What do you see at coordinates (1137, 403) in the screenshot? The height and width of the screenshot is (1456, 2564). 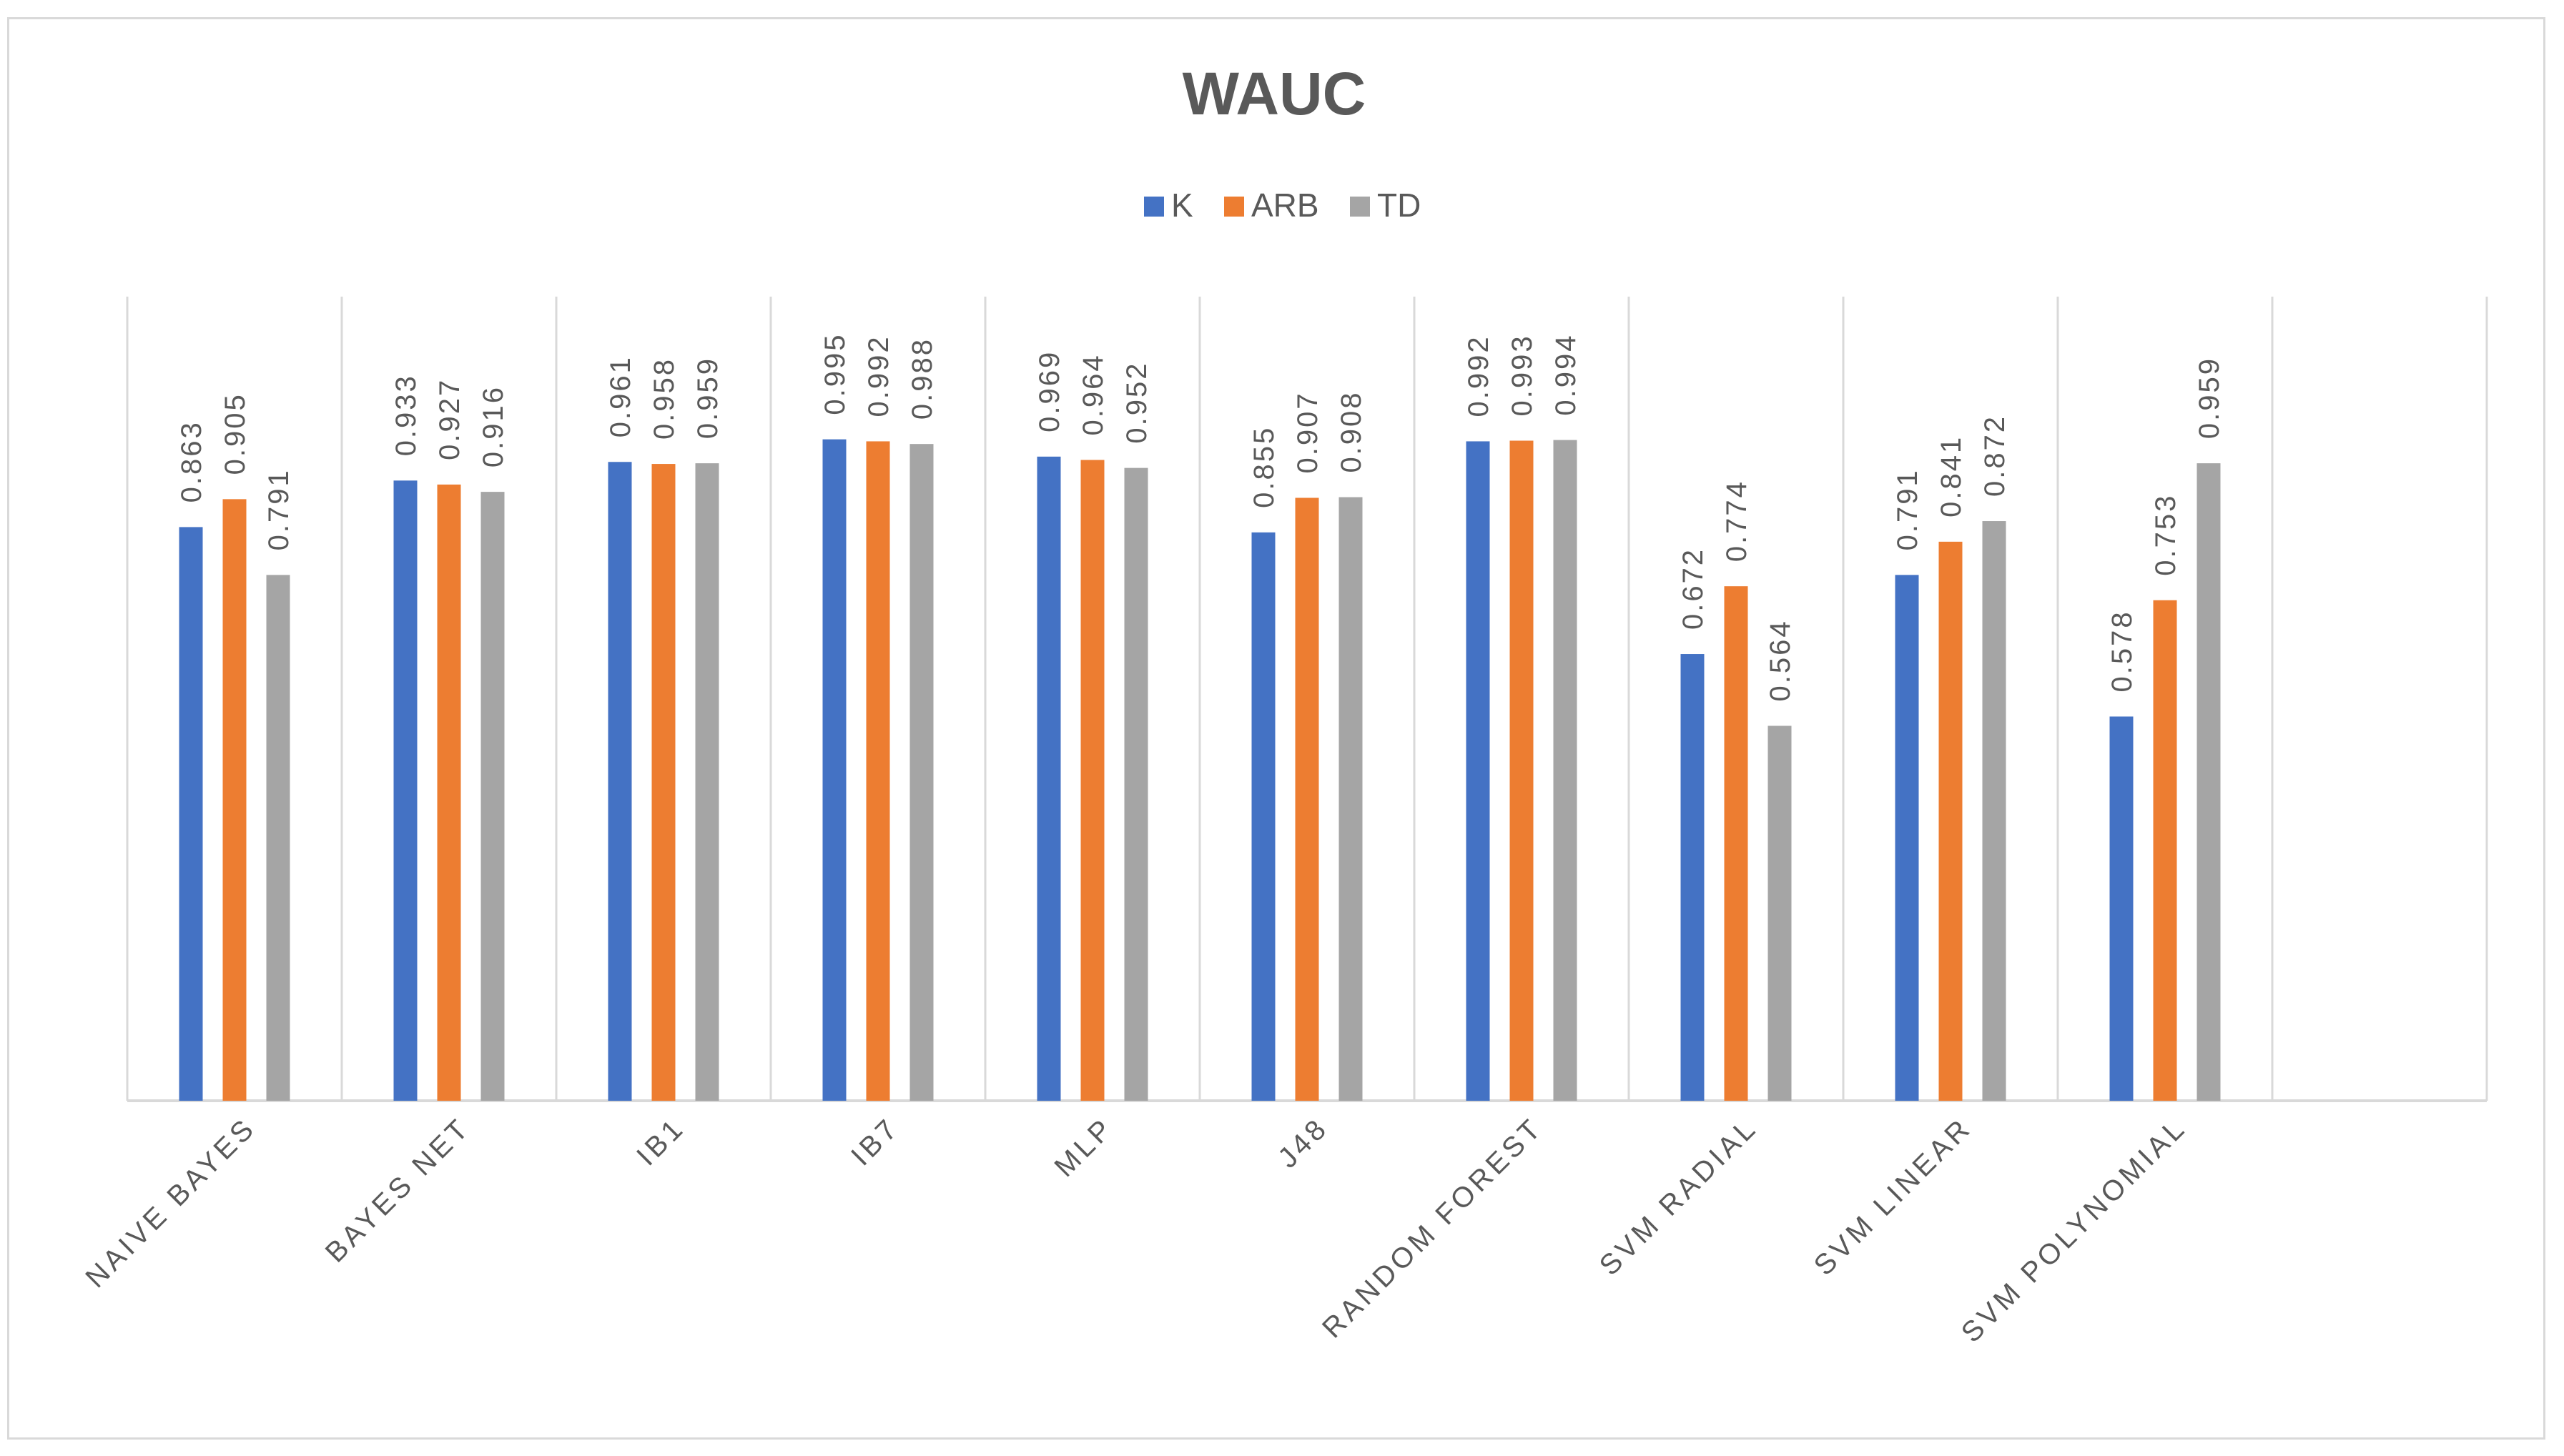 I see `data-label: 0.952` at bounding box center [1137, 403].